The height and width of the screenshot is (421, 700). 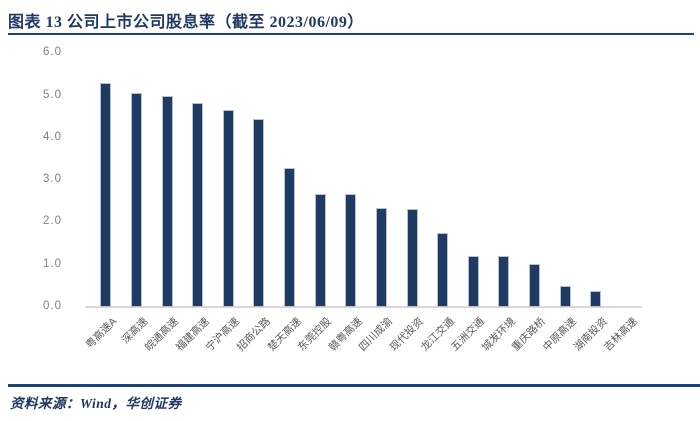 What do you see at coordinates (52, 179) in the screenshot?
I see `y-axis-tick-label: 3.0` at bounding box center [52, 179].